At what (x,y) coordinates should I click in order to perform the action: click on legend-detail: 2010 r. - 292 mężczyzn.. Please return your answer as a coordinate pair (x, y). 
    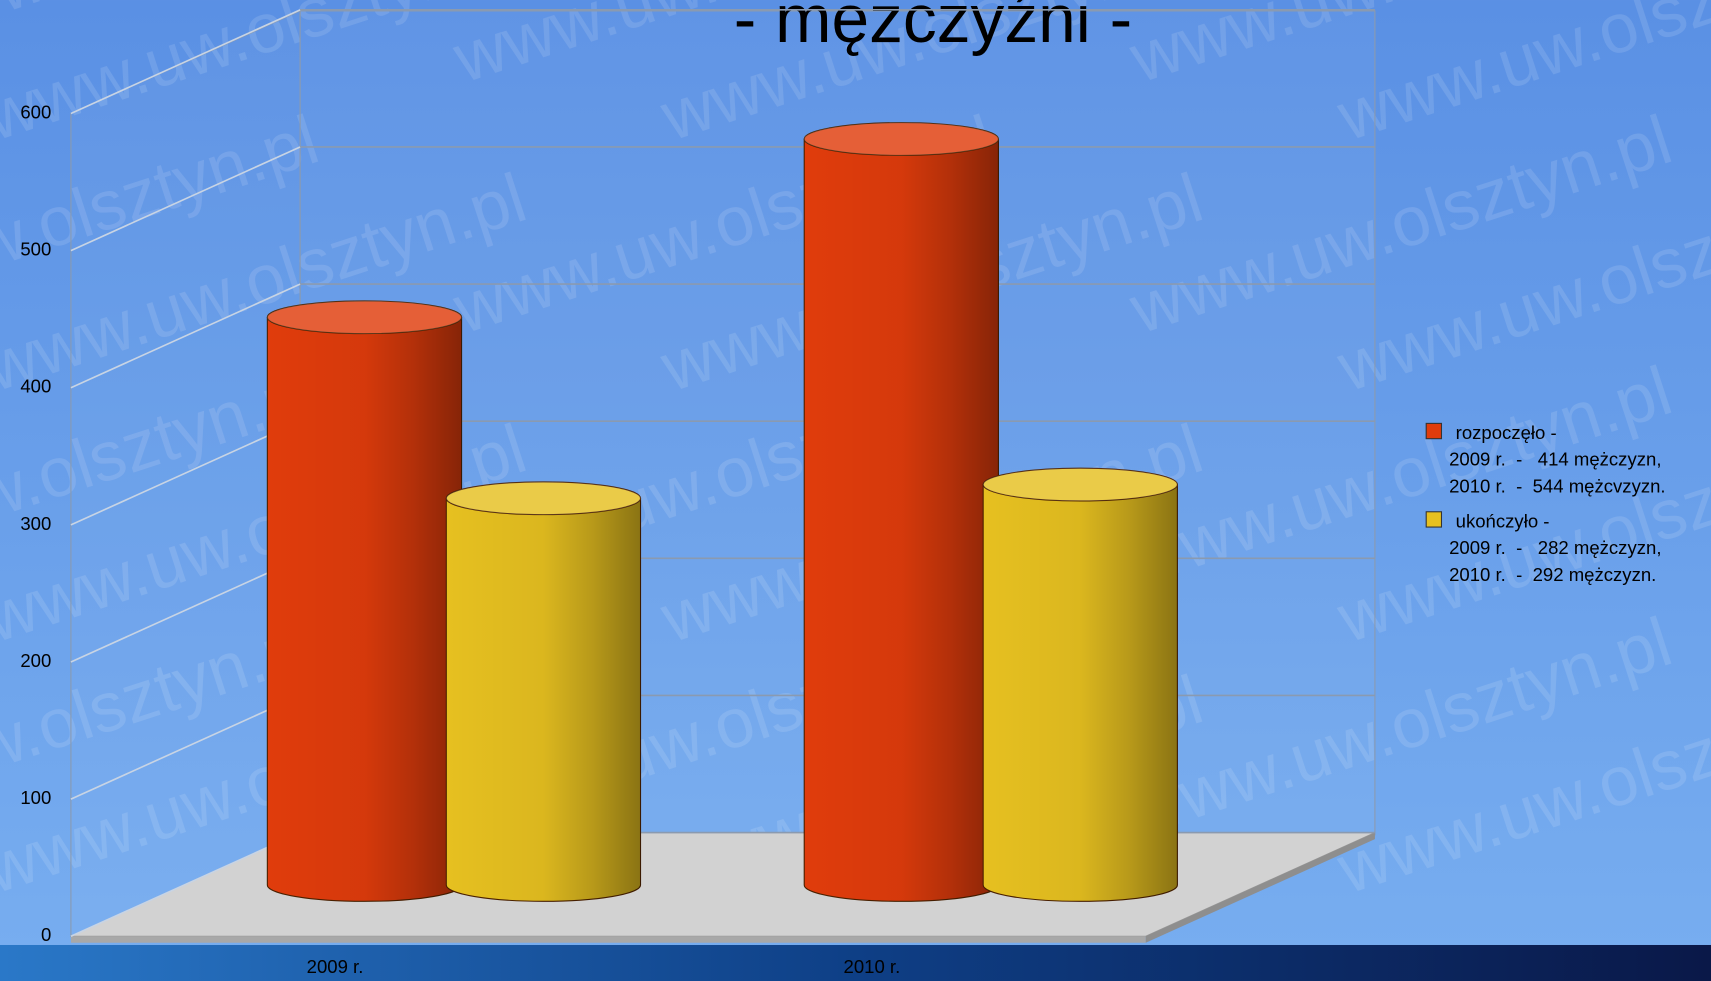
    Looking at the image, I should click on (1552, 574).